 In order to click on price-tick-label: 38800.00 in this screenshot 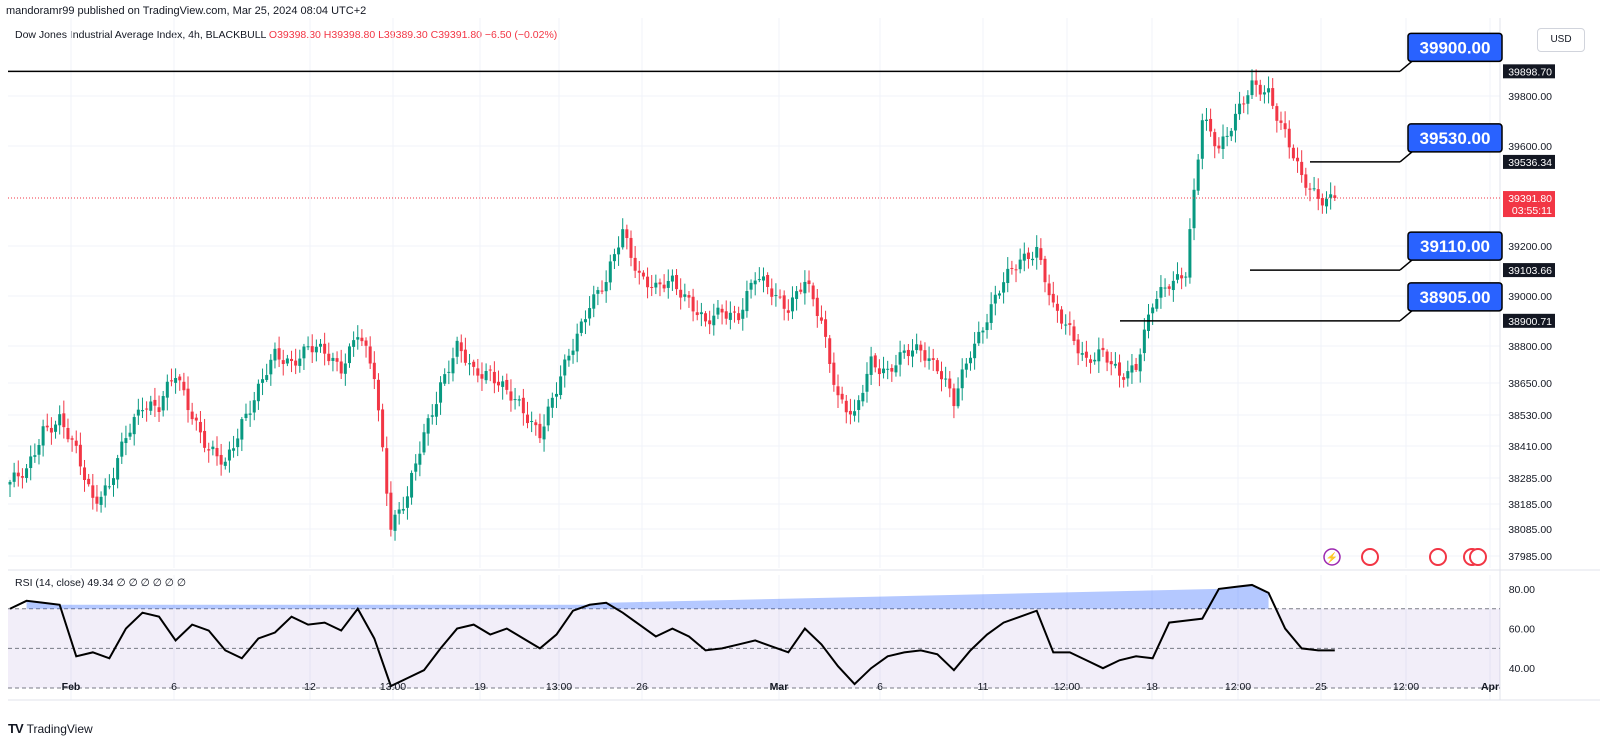, I will do `click(1530, 347)`.